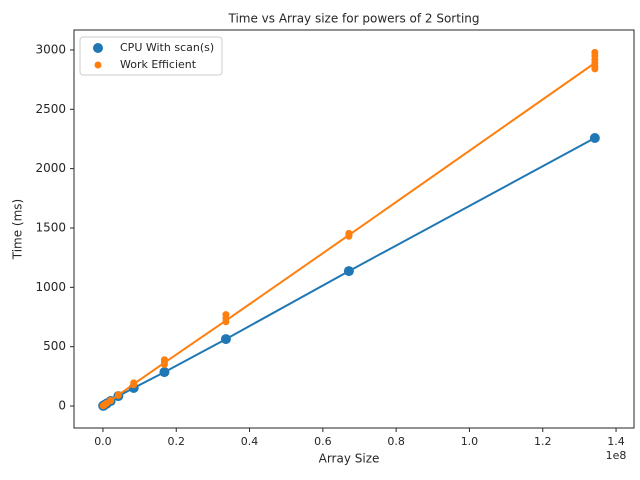 The height and width of the screenshot is (480, 640). I want to click on legend-label: Work Efficient, so click(158, 64).